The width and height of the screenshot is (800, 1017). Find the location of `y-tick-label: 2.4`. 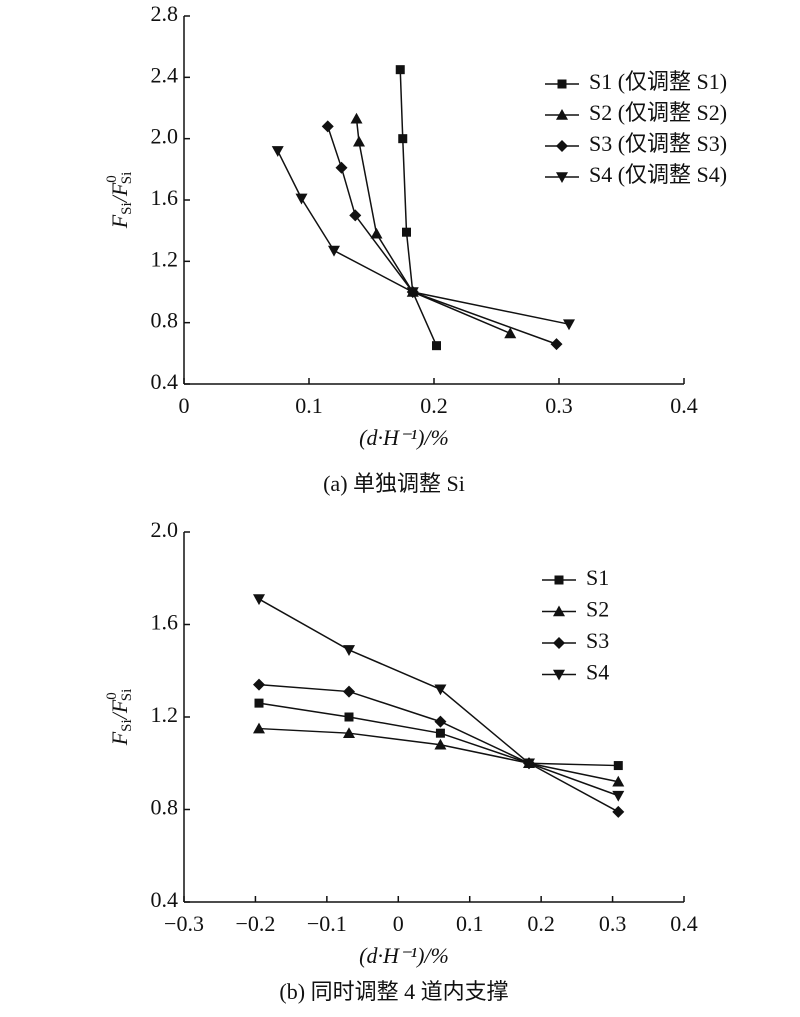

y-tick-label: 2.4 is located at coordinates (165, 74).